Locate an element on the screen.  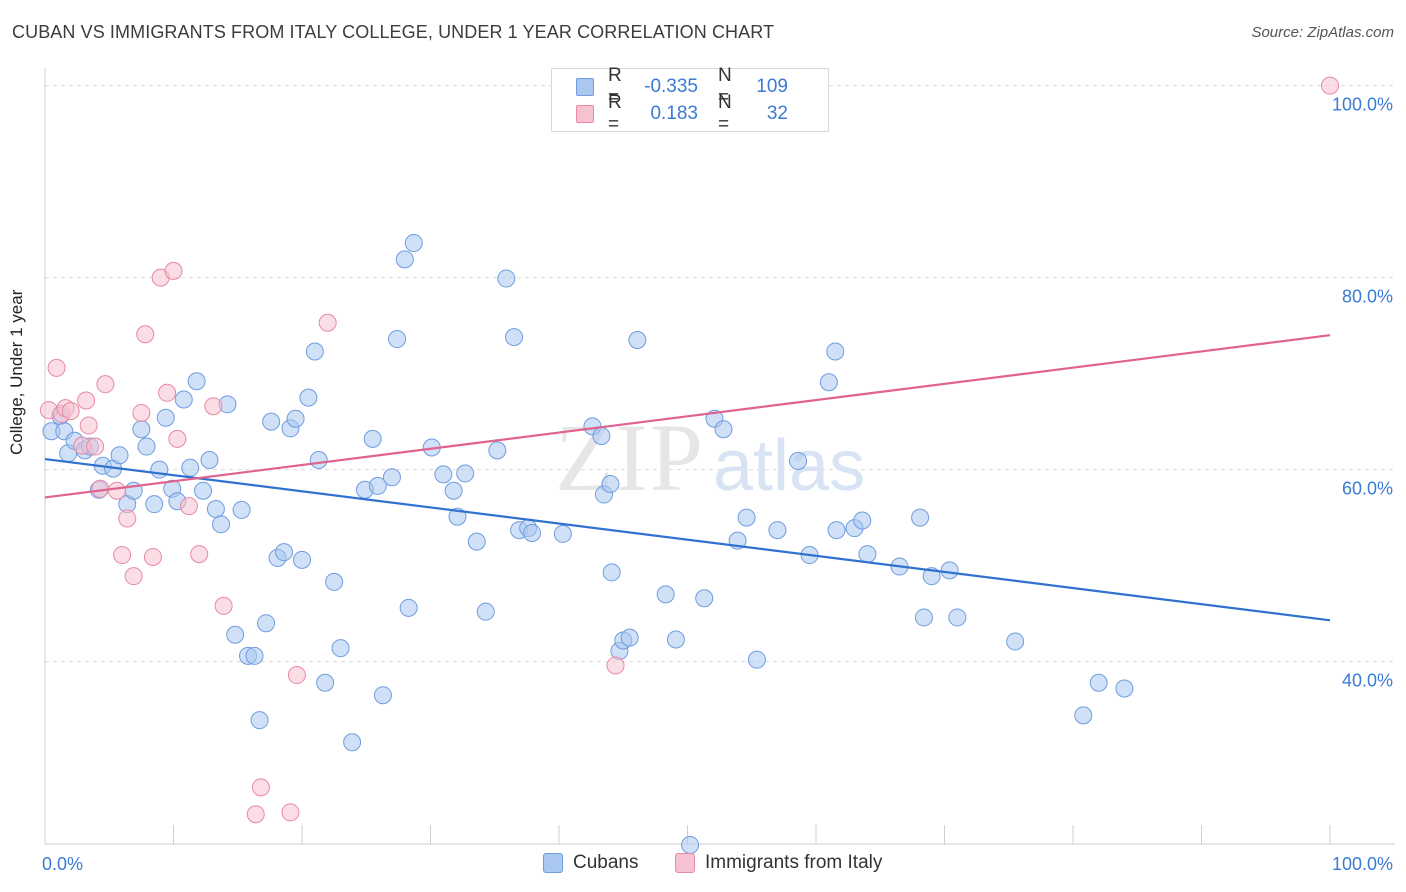
legend-r-value: -0.335 is located at coordinates (671, 86).